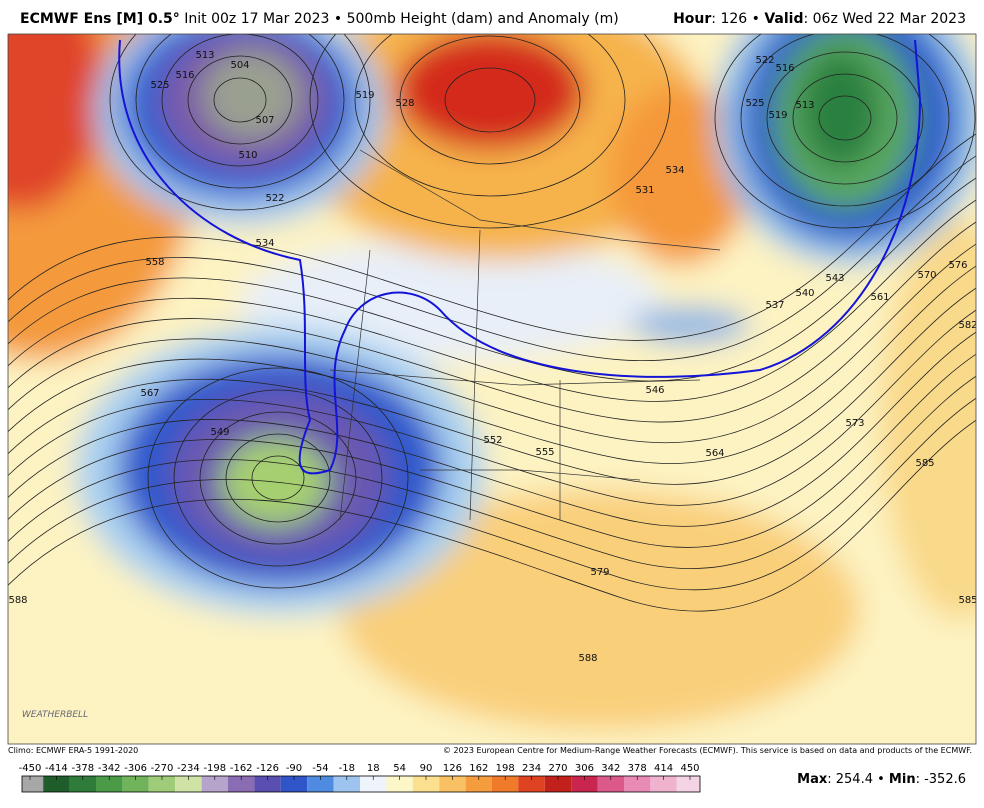  What do you see at coordinates (264, 120) in the screenshot?
I see `contour-label: 507` at bounding box center [264, 120].